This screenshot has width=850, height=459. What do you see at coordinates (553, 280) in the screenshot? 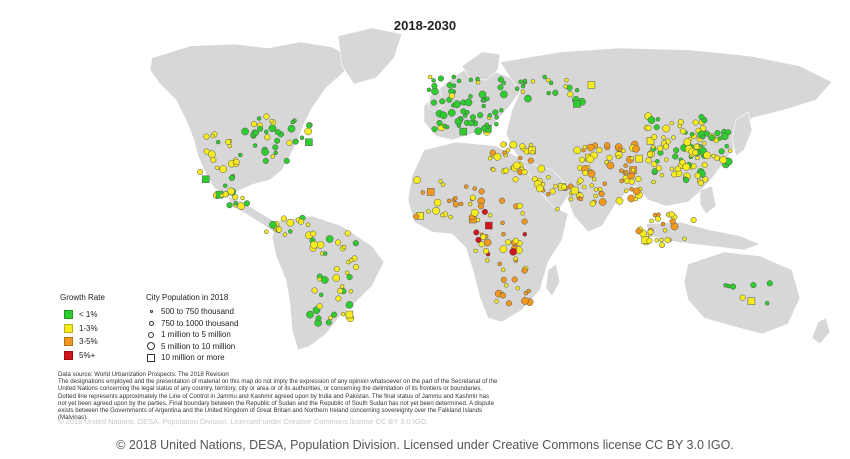
I see `madagascar` at bounding box center [553, 280].